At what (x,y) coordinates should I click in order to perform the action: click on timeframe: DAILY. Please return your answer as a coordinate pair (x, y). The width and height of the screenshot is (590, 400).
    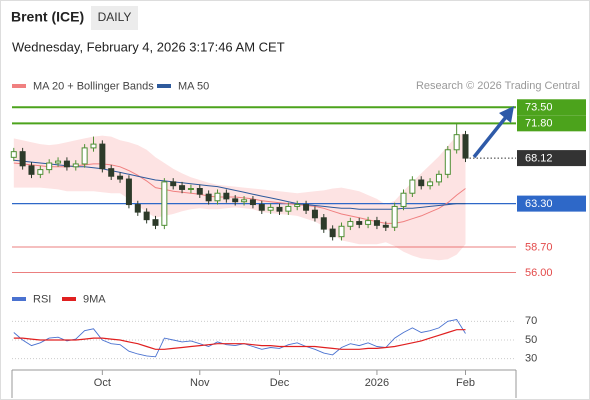
    Looking at the image, I should click on (115, 17).